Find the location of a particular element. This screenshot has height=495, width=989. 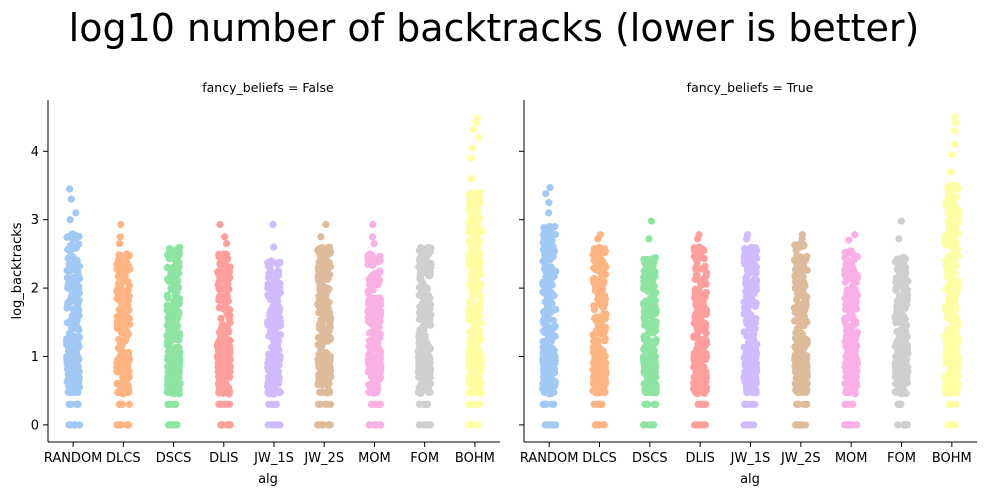

strip-dscs is located at coordinates (173, 336).